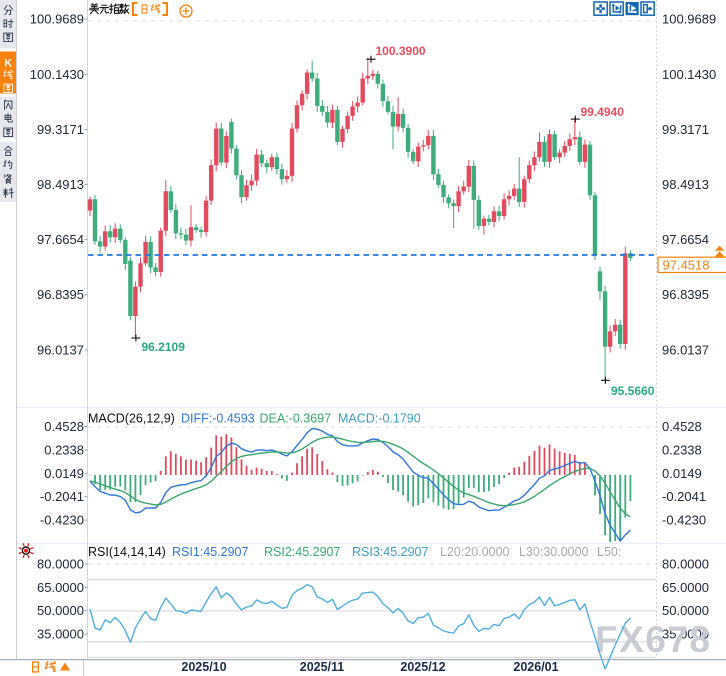 The width and height of the screenshot is (726, 676). What do you see at coordinates (603, 112) in the screenshot?
I see `svg-text: 99.4940` at bounding box center [603, 112].